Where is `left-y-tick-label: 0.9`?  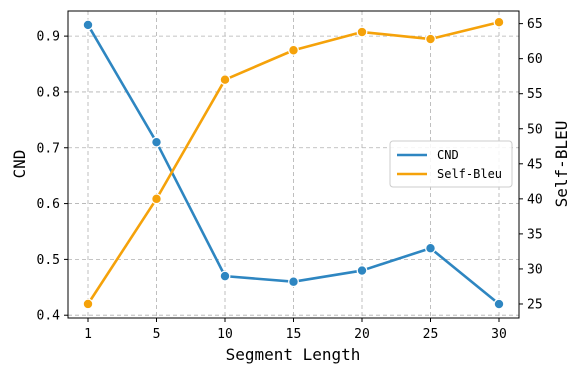 left-y-tick-label: 0.9 is located at coordinates (48, 37).